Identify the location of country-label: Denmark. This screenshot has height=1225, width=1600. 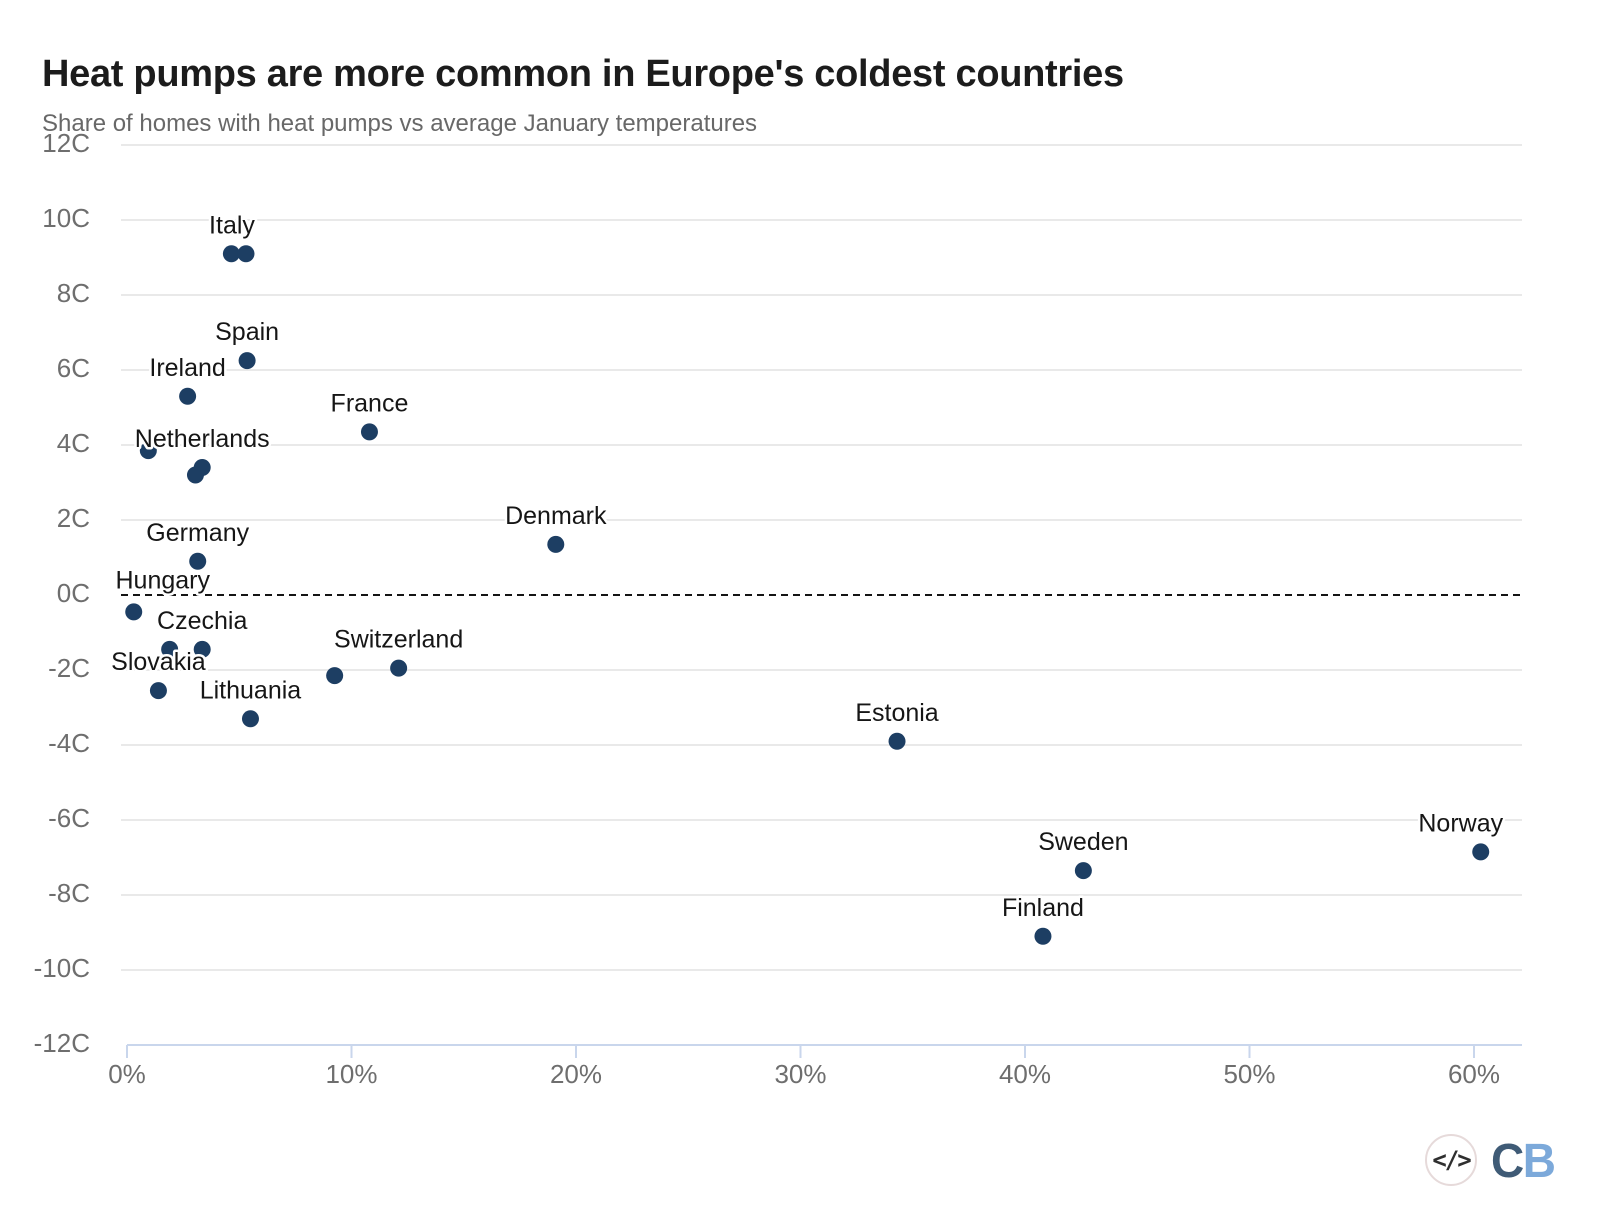
(556, 516).